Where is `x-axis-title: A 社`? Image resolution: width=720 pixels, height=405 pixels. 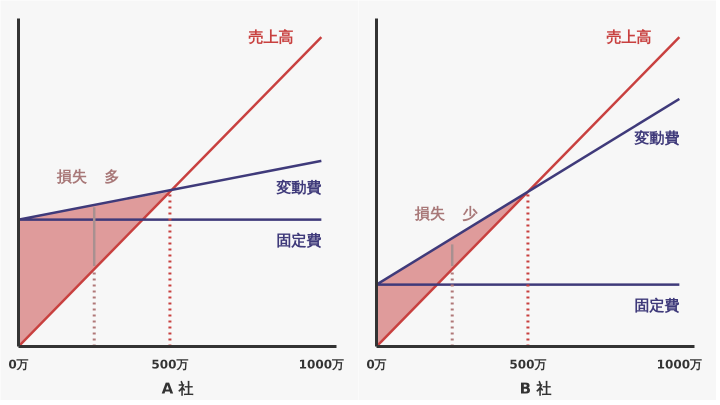 x-axis-title: A 社 is located at coordinates (178, 389).